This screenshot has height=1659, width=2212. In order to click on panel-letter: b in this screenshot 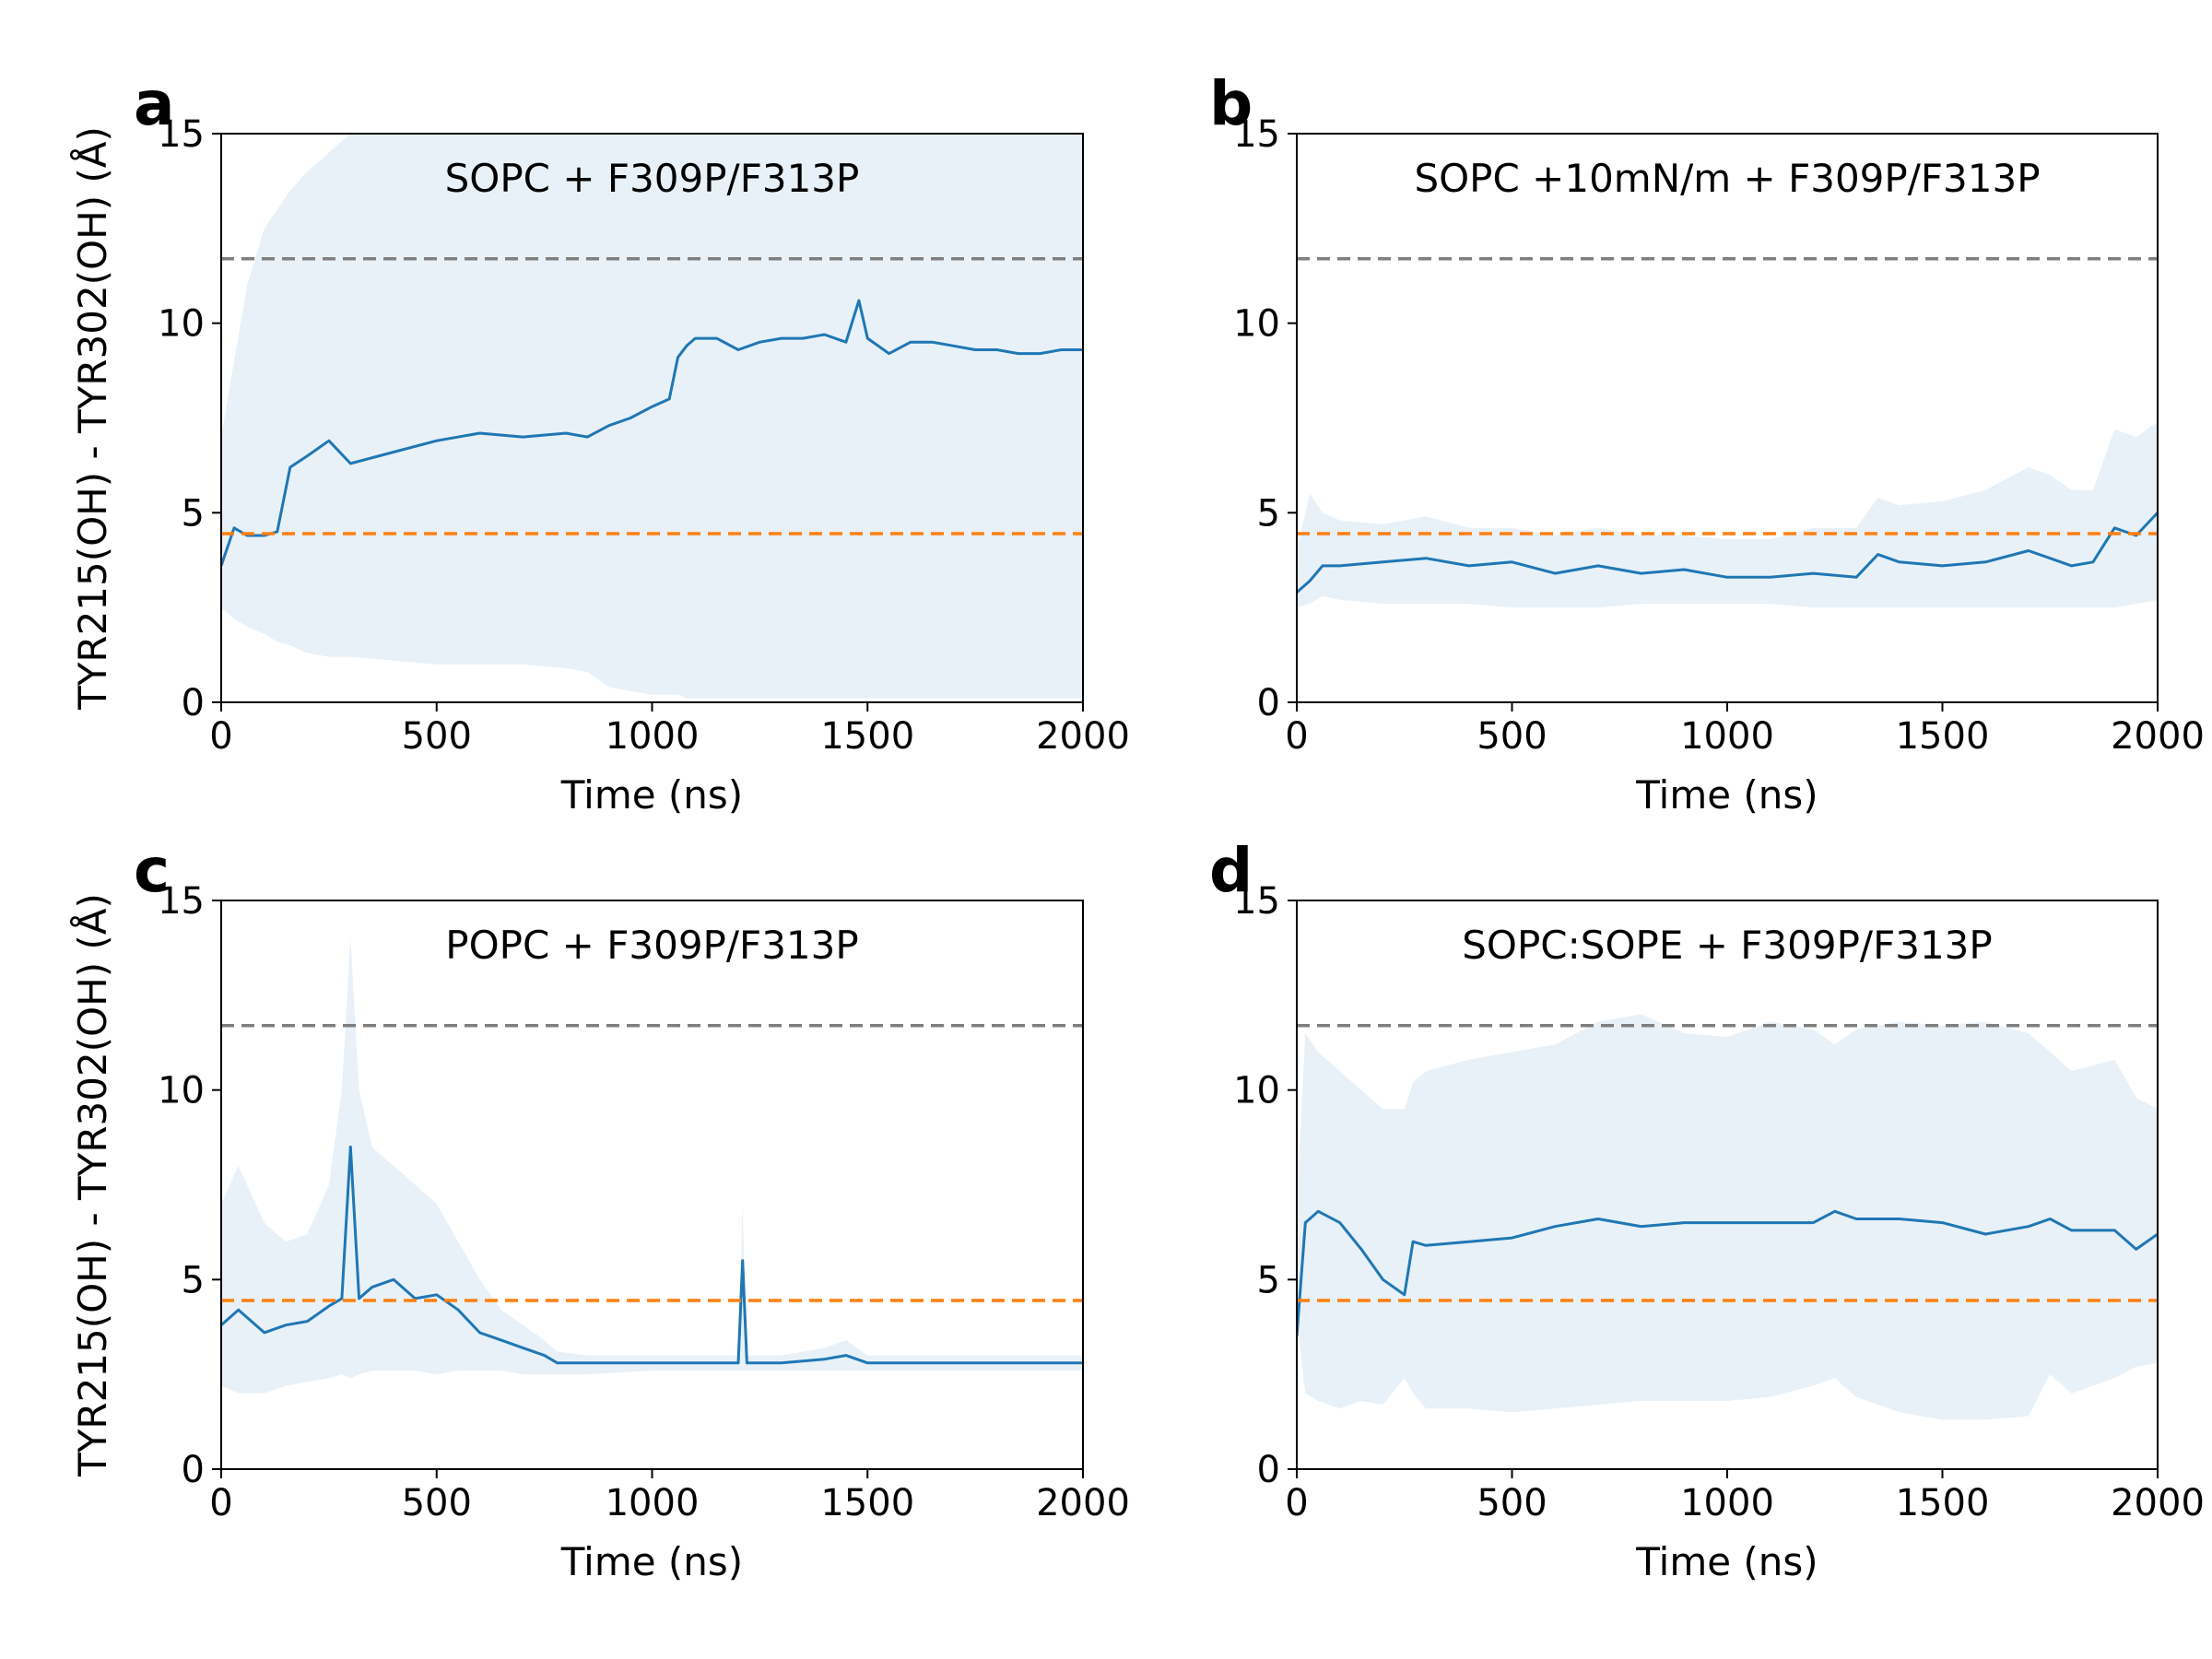, I will do `click(1231, 103)`.